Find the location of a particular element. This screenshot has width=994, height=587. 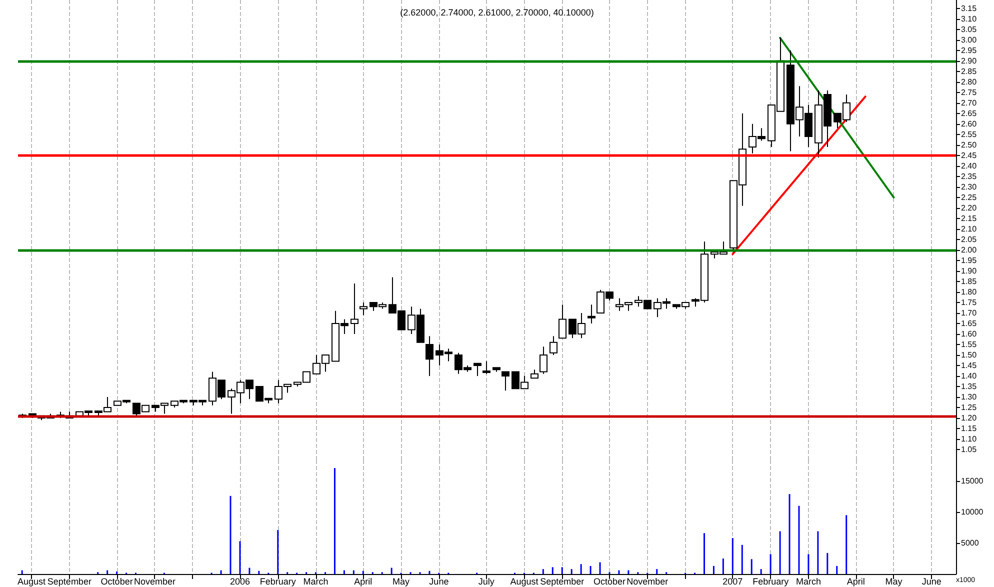

y-tick-label: 2.95 is located at coordinates (969, 50).